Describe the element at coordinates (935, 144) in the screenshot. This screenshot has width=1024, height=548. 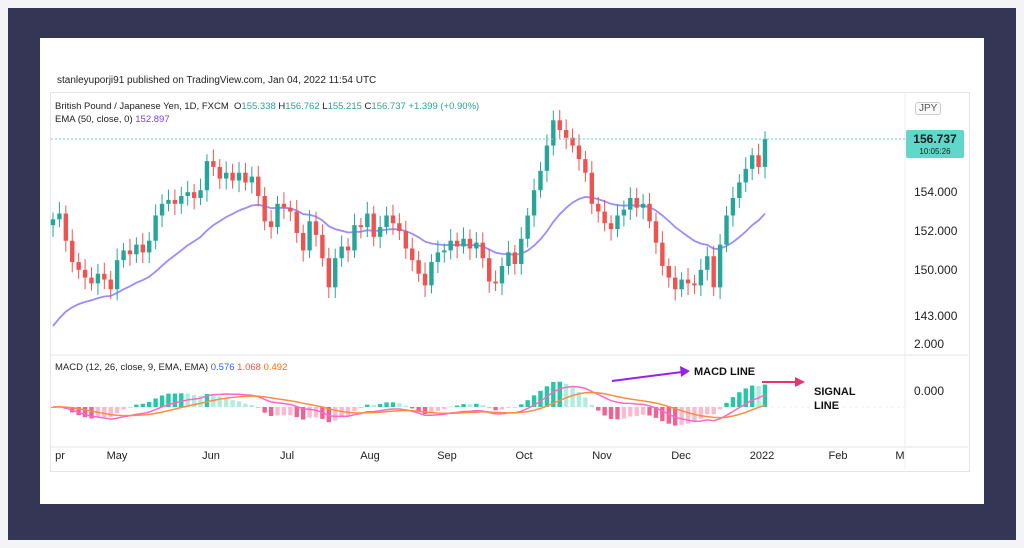
I see `price-badge` at that location.